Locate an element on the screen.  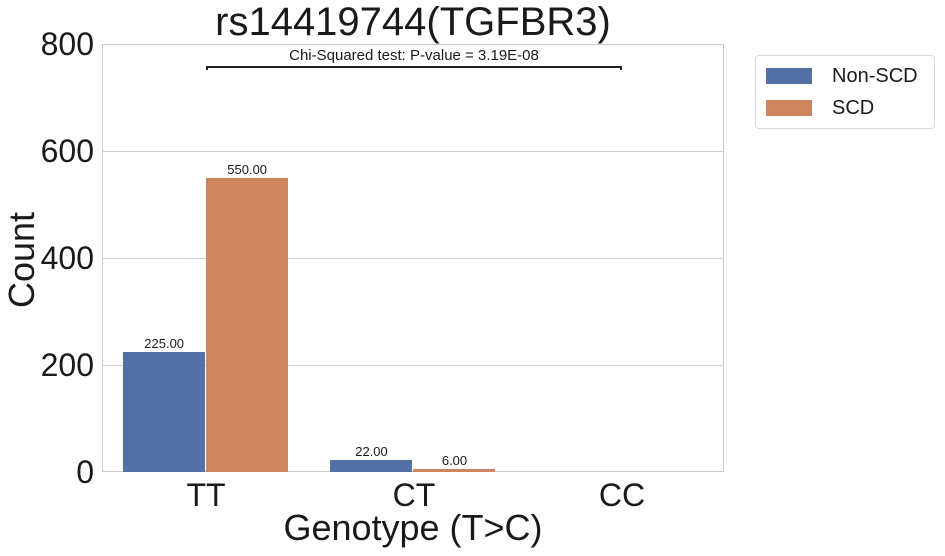
x-axis-label: Genotype (T>C) is located at coordinates (413, 527).